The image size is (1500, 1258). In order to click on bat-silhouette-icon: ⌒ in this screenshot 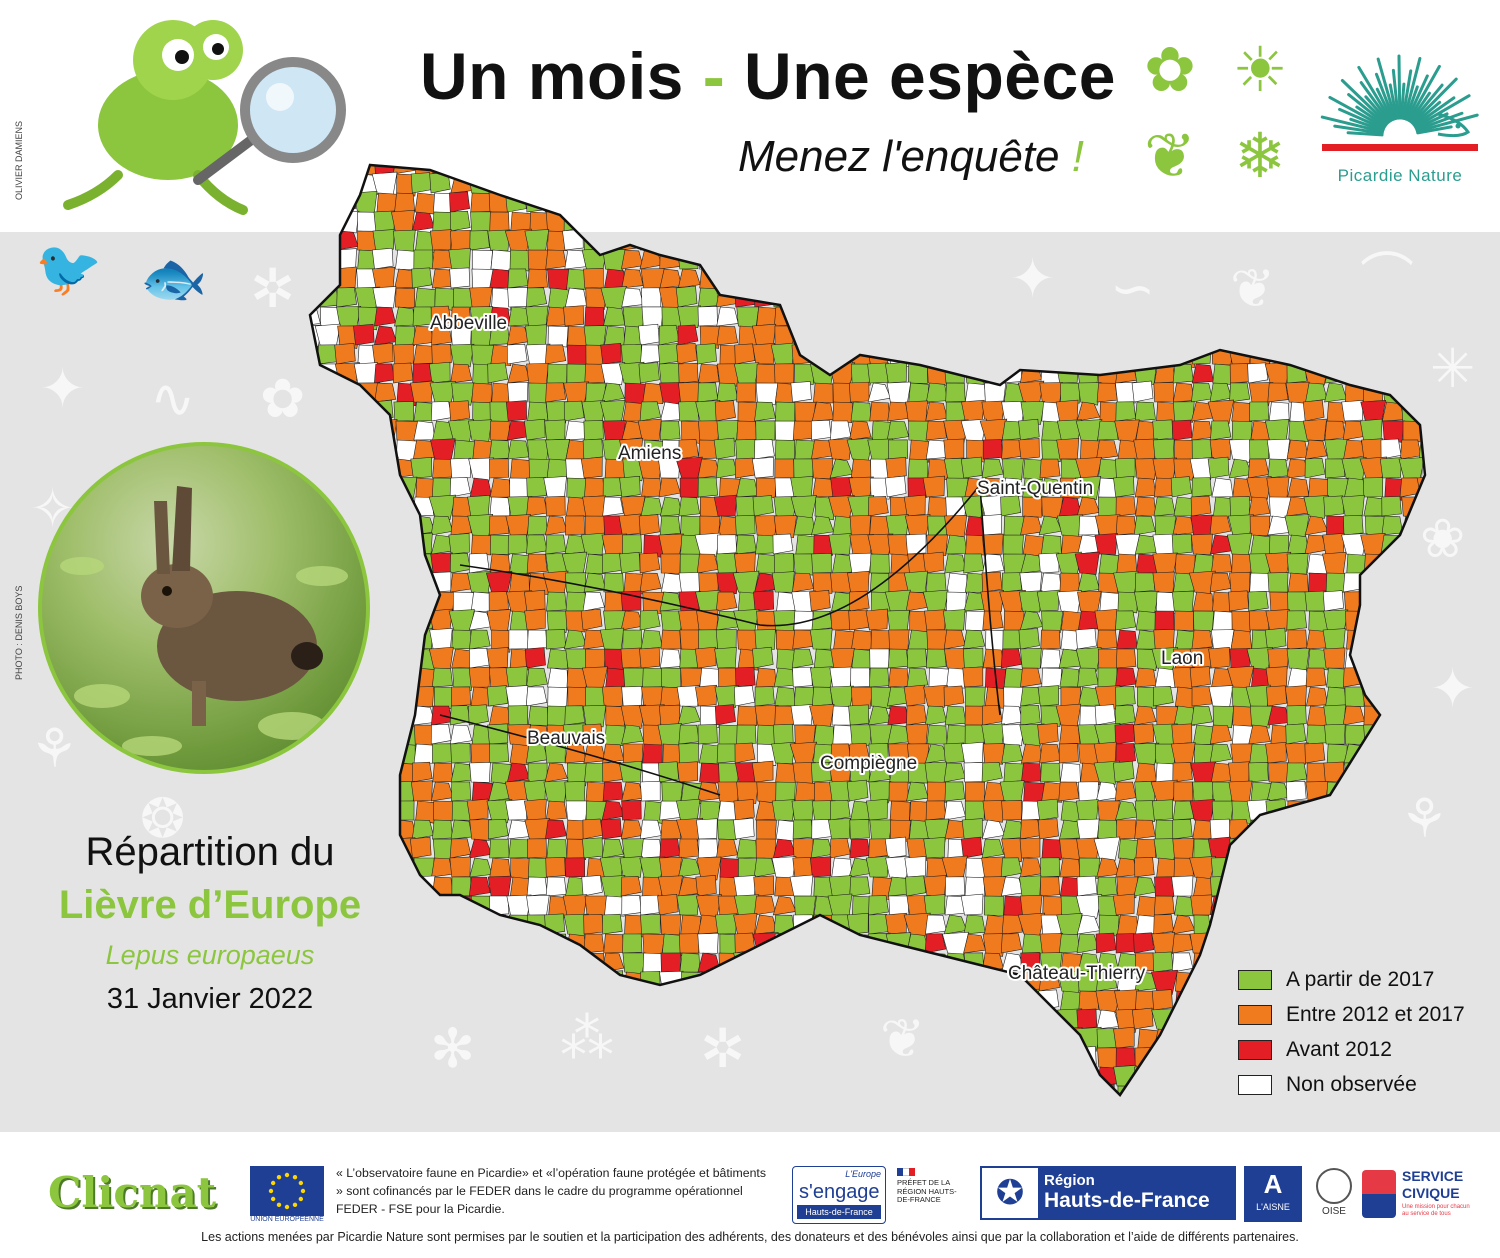, I will do `click(1387, 279)`.